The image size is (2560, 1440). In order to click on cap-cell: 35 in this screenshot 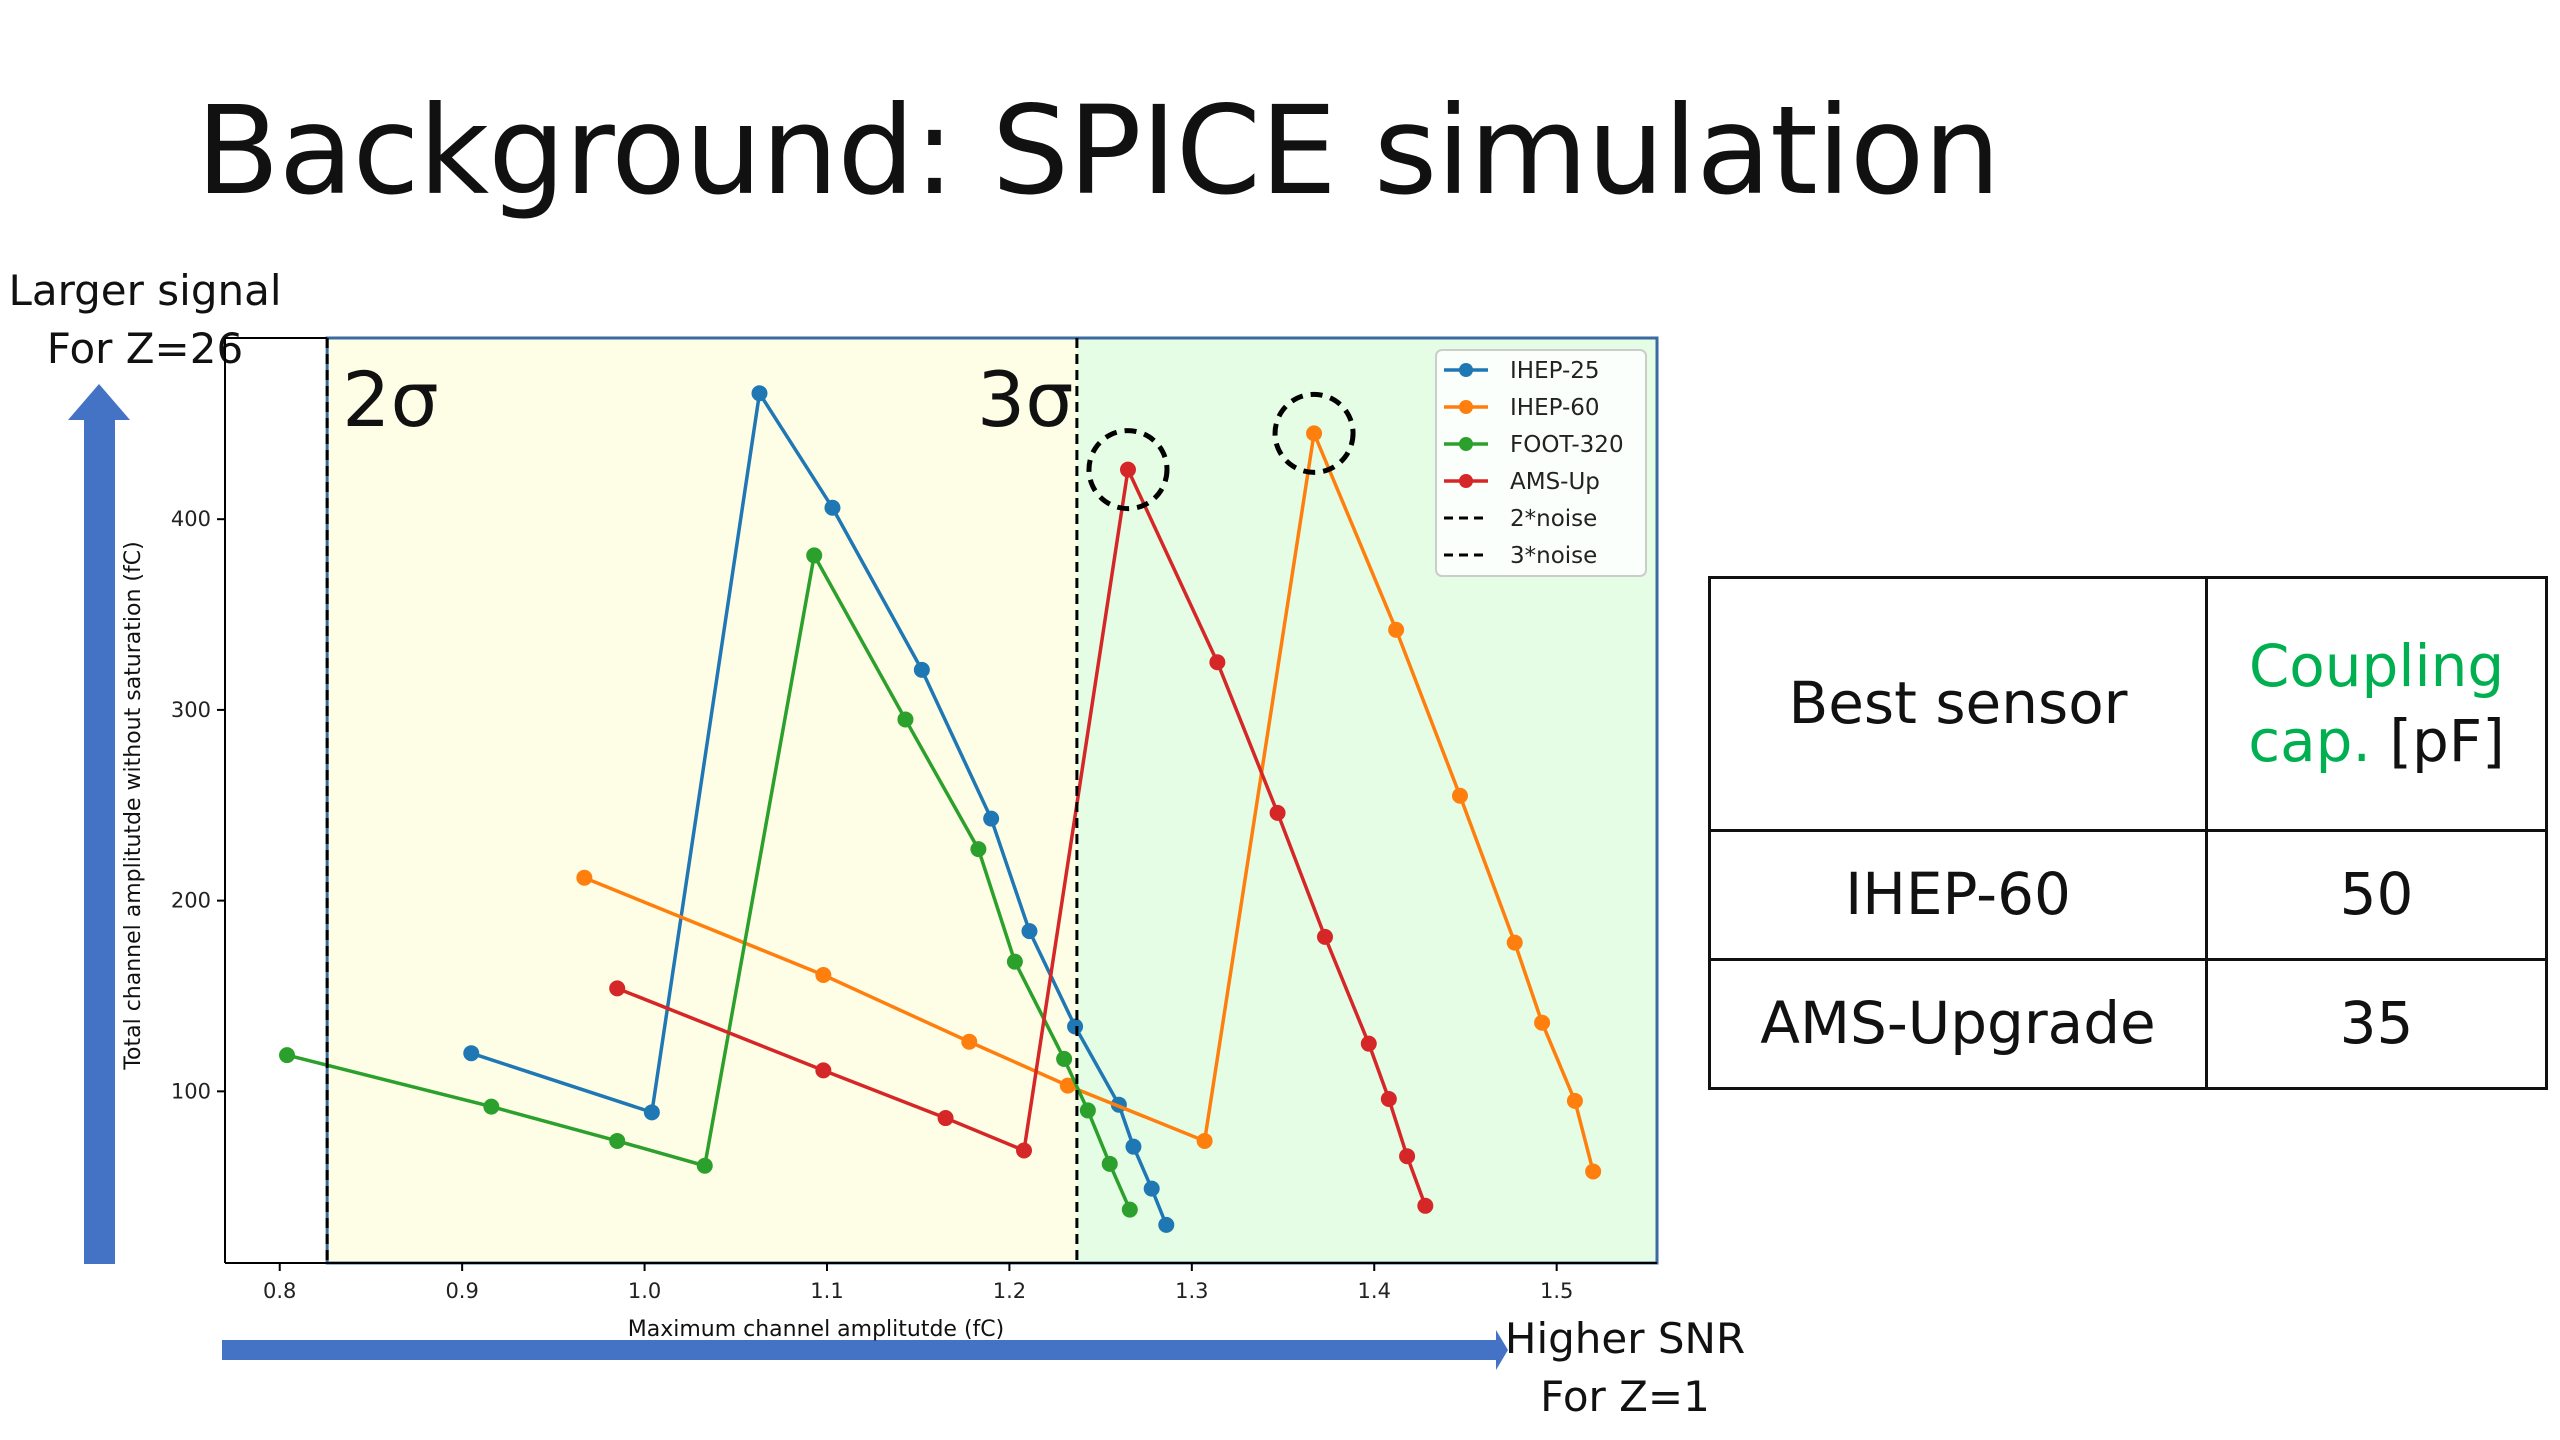, I will do `click(2376, 1024)`.